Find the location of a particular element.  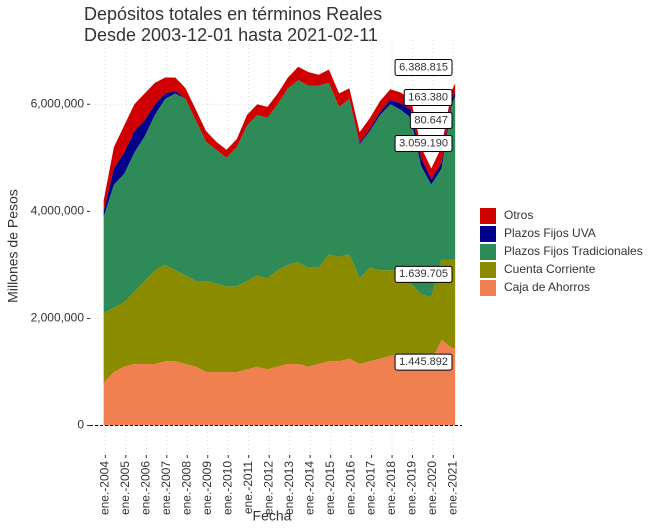

value-label-text: 163.380 is located at coordinates (428, 97).